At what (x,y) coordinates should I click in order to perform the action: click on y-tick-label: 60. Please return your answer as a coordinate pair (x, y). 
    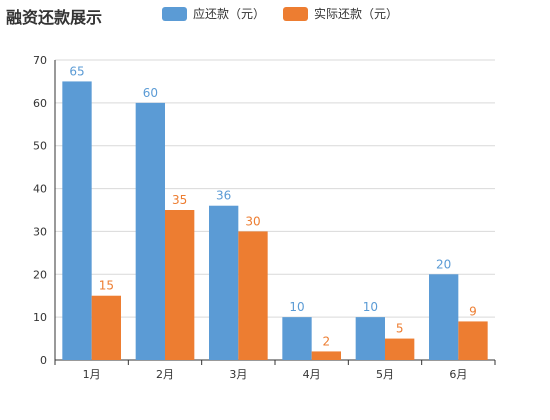
    Looking at the image, I should click on (40, 103).